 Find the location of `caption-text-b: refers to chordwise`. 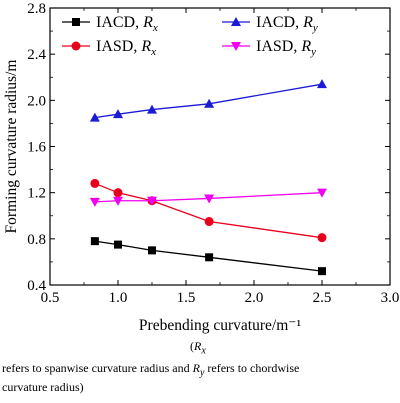

caption-text-b: refers to chordwise is located at coordinates (252, 368).